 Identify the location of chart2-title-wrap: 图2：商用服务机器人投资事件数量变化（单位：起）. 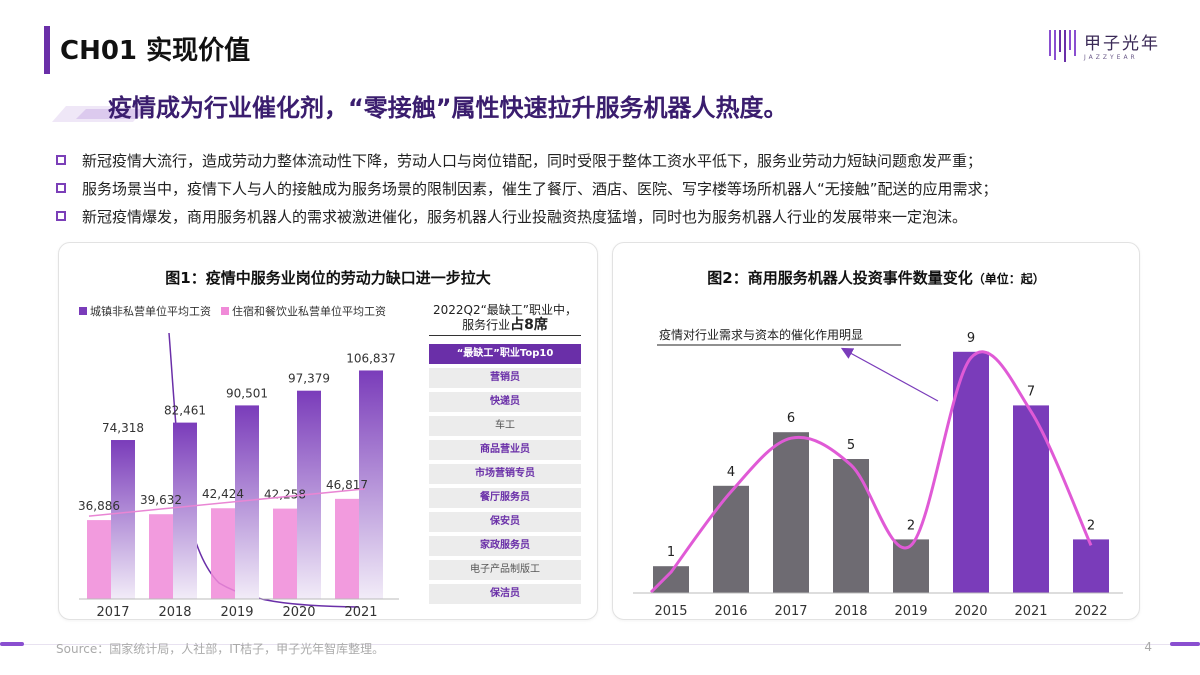
(876, 277).